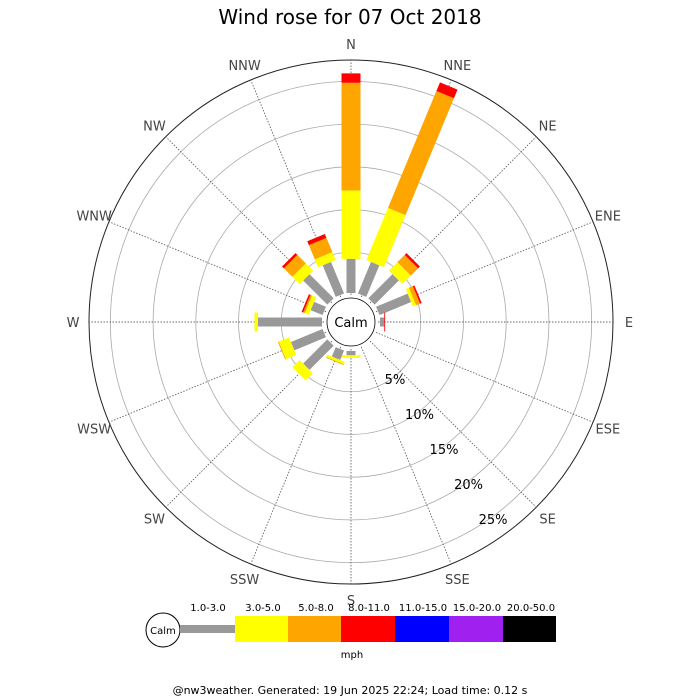 The image size is (700, 700). I want to click on legend-label-20.0-50.0: 20.0-50.0, so click(531, 608).